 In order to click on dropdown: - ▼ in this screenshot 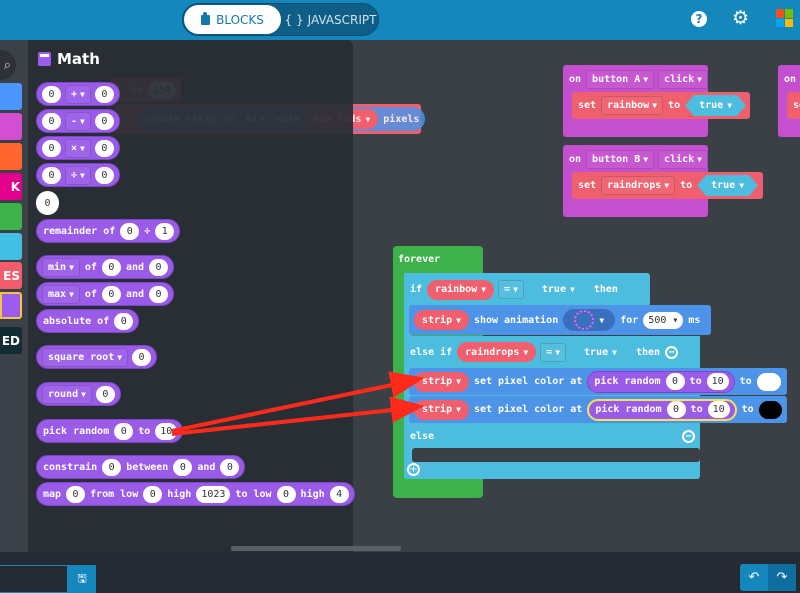, I will do `click(78, 121)`.